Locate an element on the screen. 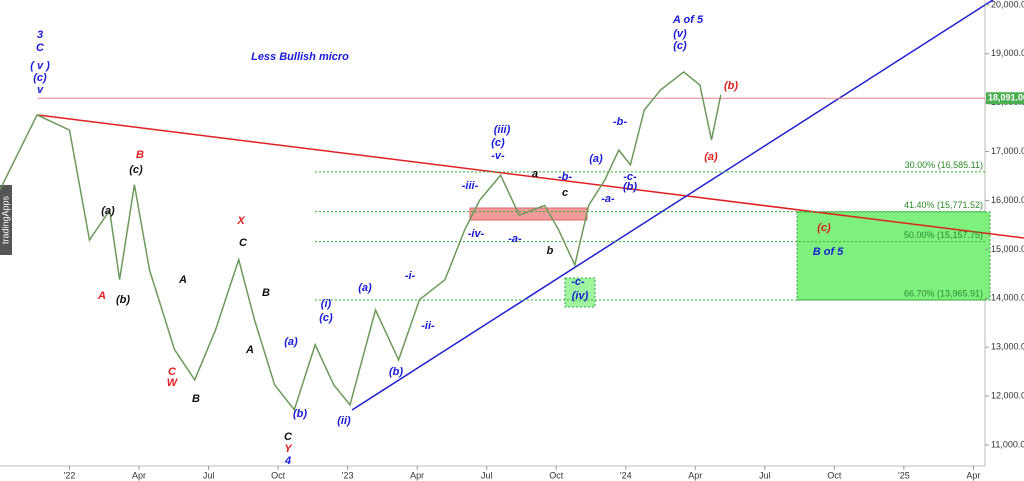  wave-label: (i) is located at coordinates (326, 304).